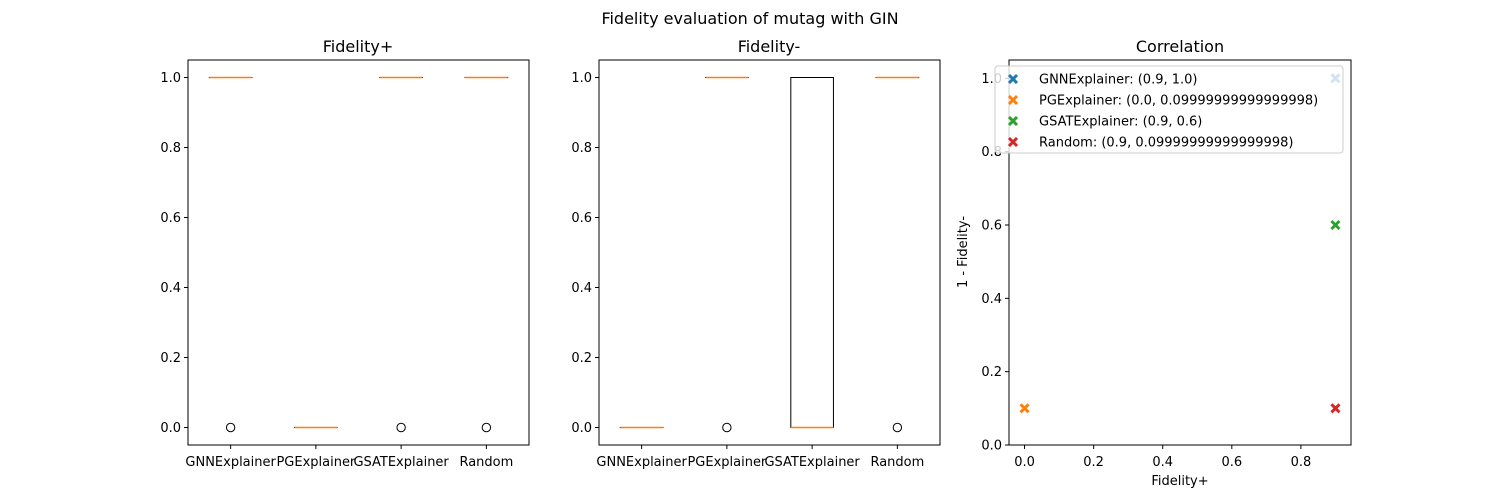 This screenshot has height=500, width=1500. Describe the element at coordinates (1024, 462) in the screenshot. I see `x-tick-label: 0.0` at that location.